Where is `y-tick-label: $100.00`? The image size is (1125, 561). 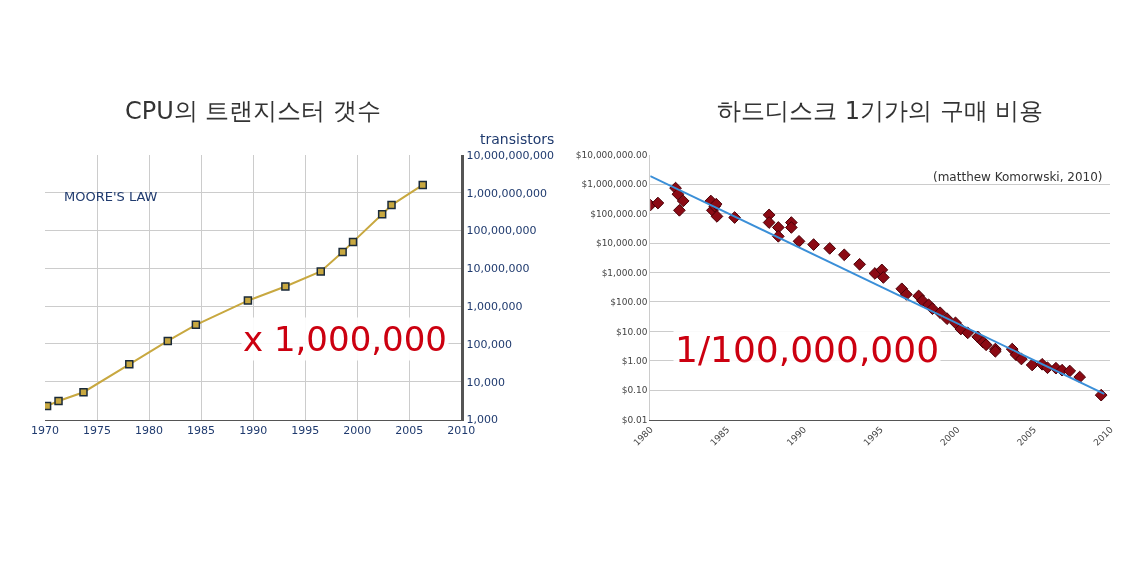
y-tick-label: $100.00 is located at coordinates (629, 302).